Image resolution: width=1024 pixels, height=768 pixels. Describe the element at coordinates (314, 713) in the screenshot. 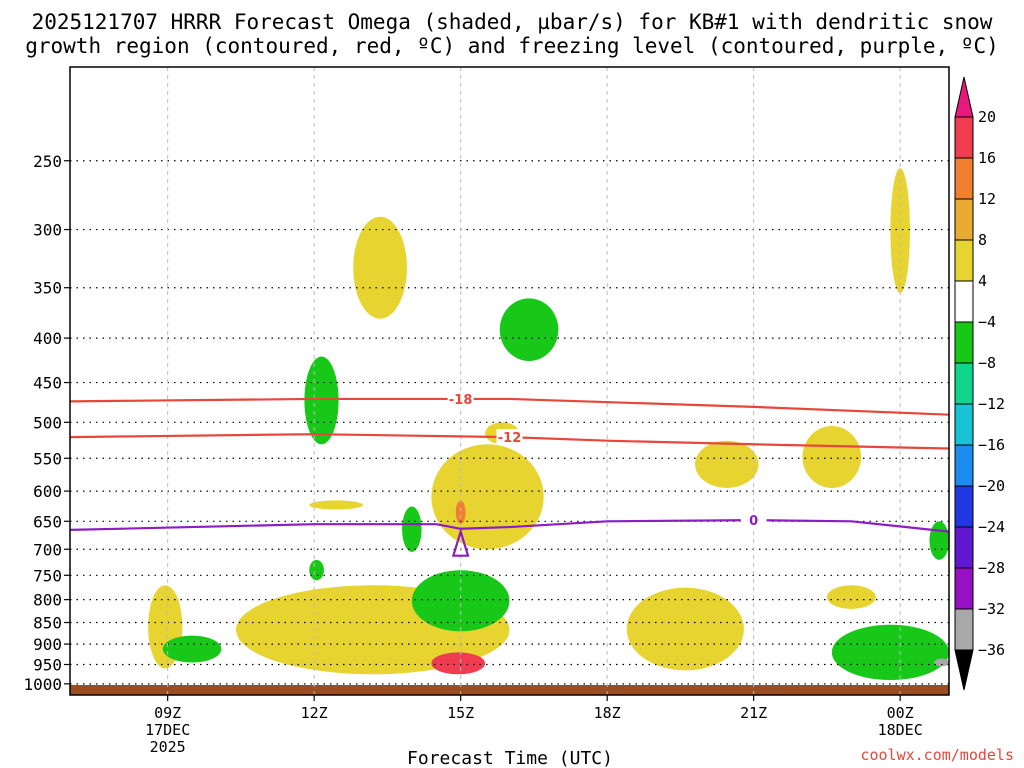

I see `x-tick-label-12Z: 12Z` at that location.